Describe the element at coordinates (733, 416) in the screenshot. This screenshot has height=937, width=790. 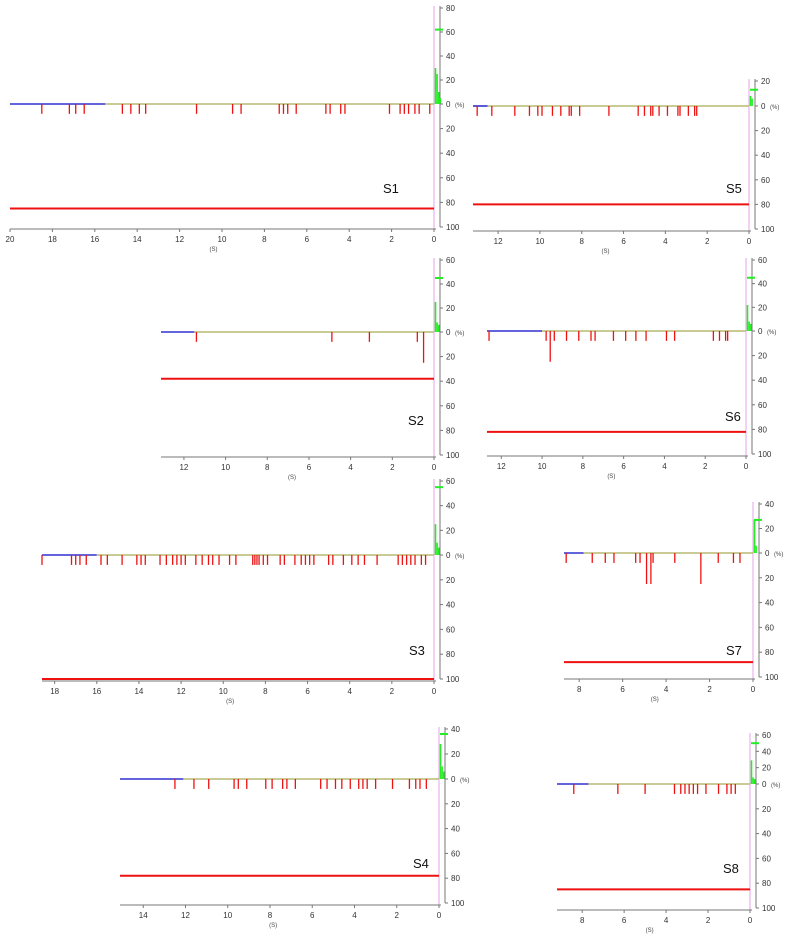
I see `panel-label: S6` at that location.